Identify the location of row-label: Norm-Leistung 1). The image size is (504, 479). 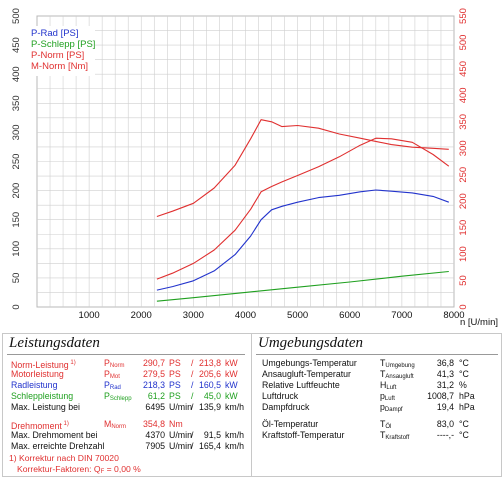
(43, 364).